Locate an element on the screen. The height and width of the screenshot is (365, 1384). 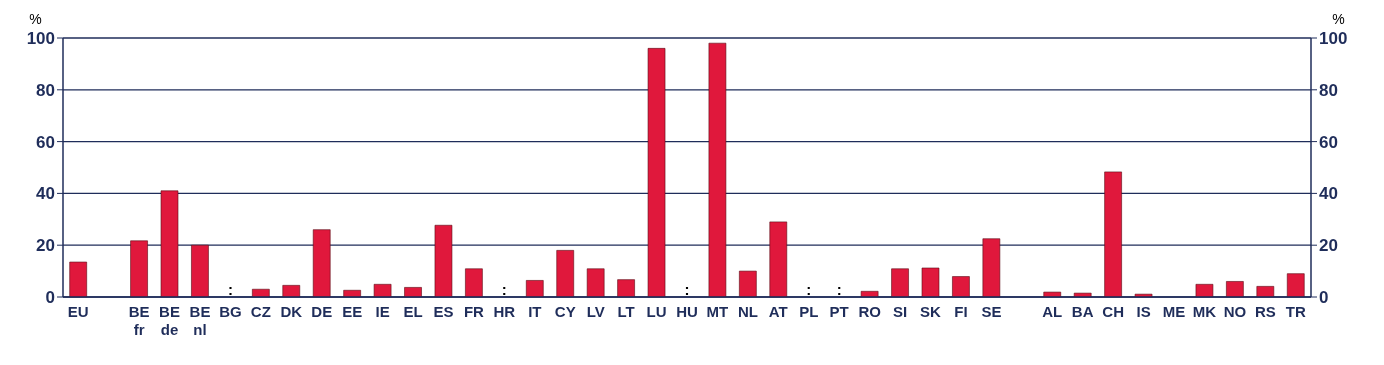
x-tick-label: PL is located at coordinates (809, 311).